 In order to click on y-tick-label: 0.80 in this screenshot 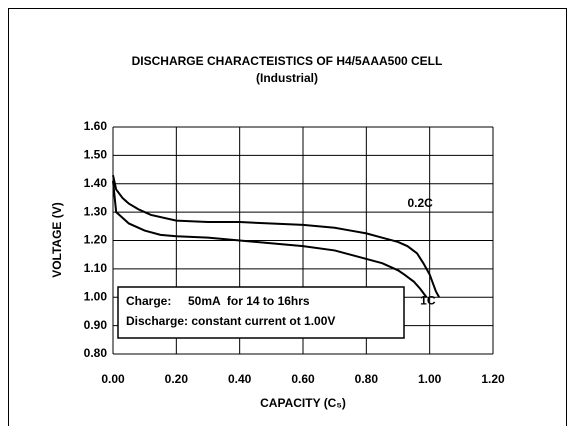, I will do `click(96, 353)`.